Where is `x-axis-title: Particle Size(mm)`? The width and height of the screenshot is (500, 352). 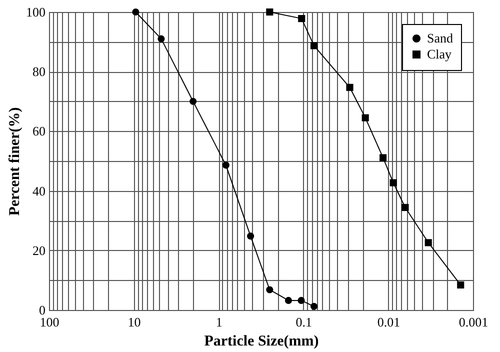
x-axis-title: Particle Size(mm) is located at coordinates (261, 342).